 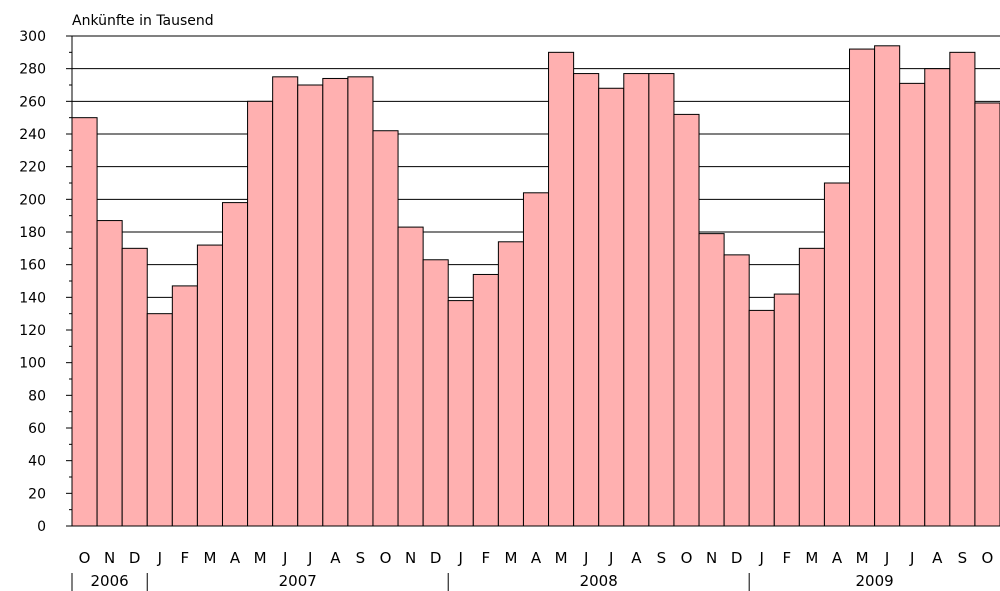 I want to click on y-tick-label: 20, so click(x=37, y=494).